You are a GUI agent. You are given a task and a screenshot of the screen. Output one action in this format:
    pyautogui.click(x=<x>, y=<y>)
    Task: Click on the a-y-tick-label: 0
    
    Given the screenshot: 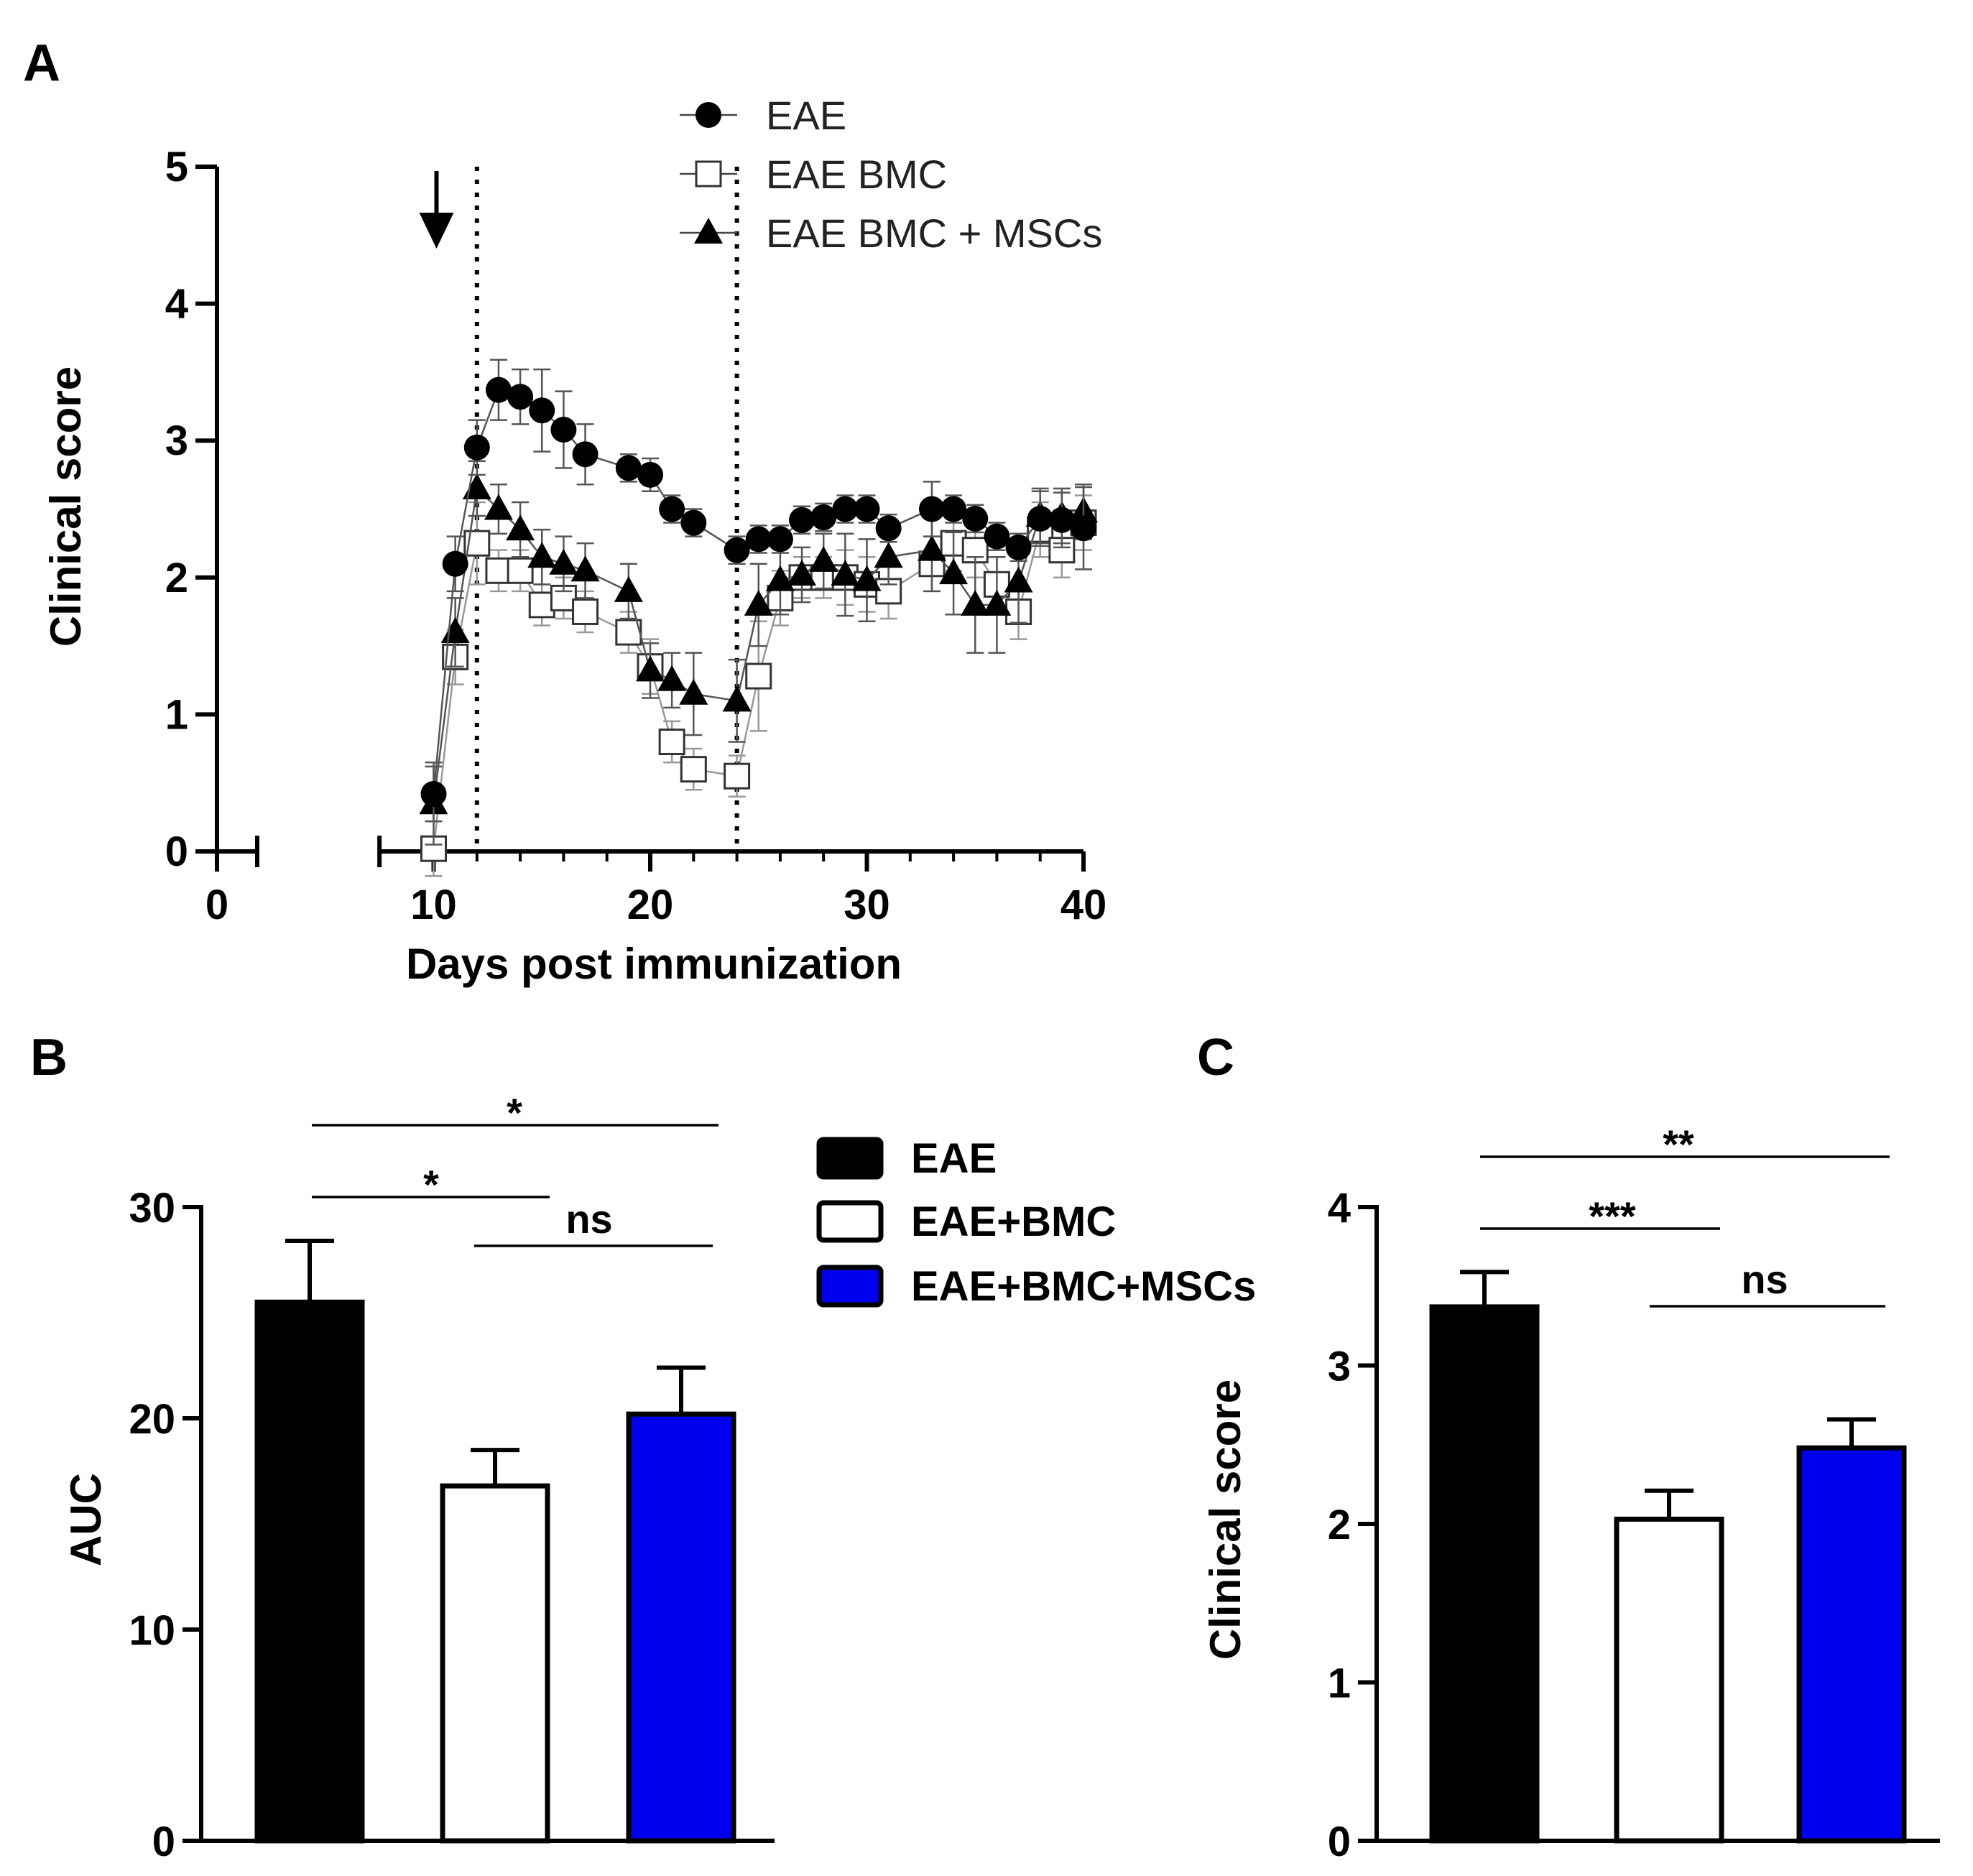 What is the action you would take?
    pyautogui.click(x=176, y=852)
    